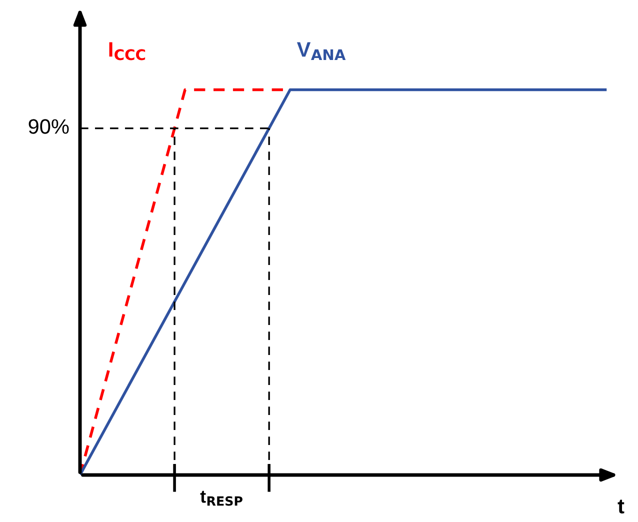  Describe the element at coordinates (221, 498) in the screenshot. I see `text: t$_{RESP}$` at that location.